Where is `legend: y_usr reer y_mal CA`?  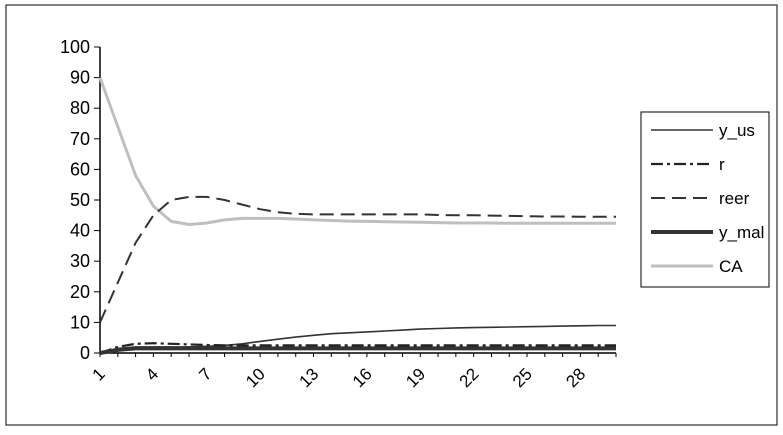
legend: y_usr reer y_mal CA is located at coordinates (705, 199).